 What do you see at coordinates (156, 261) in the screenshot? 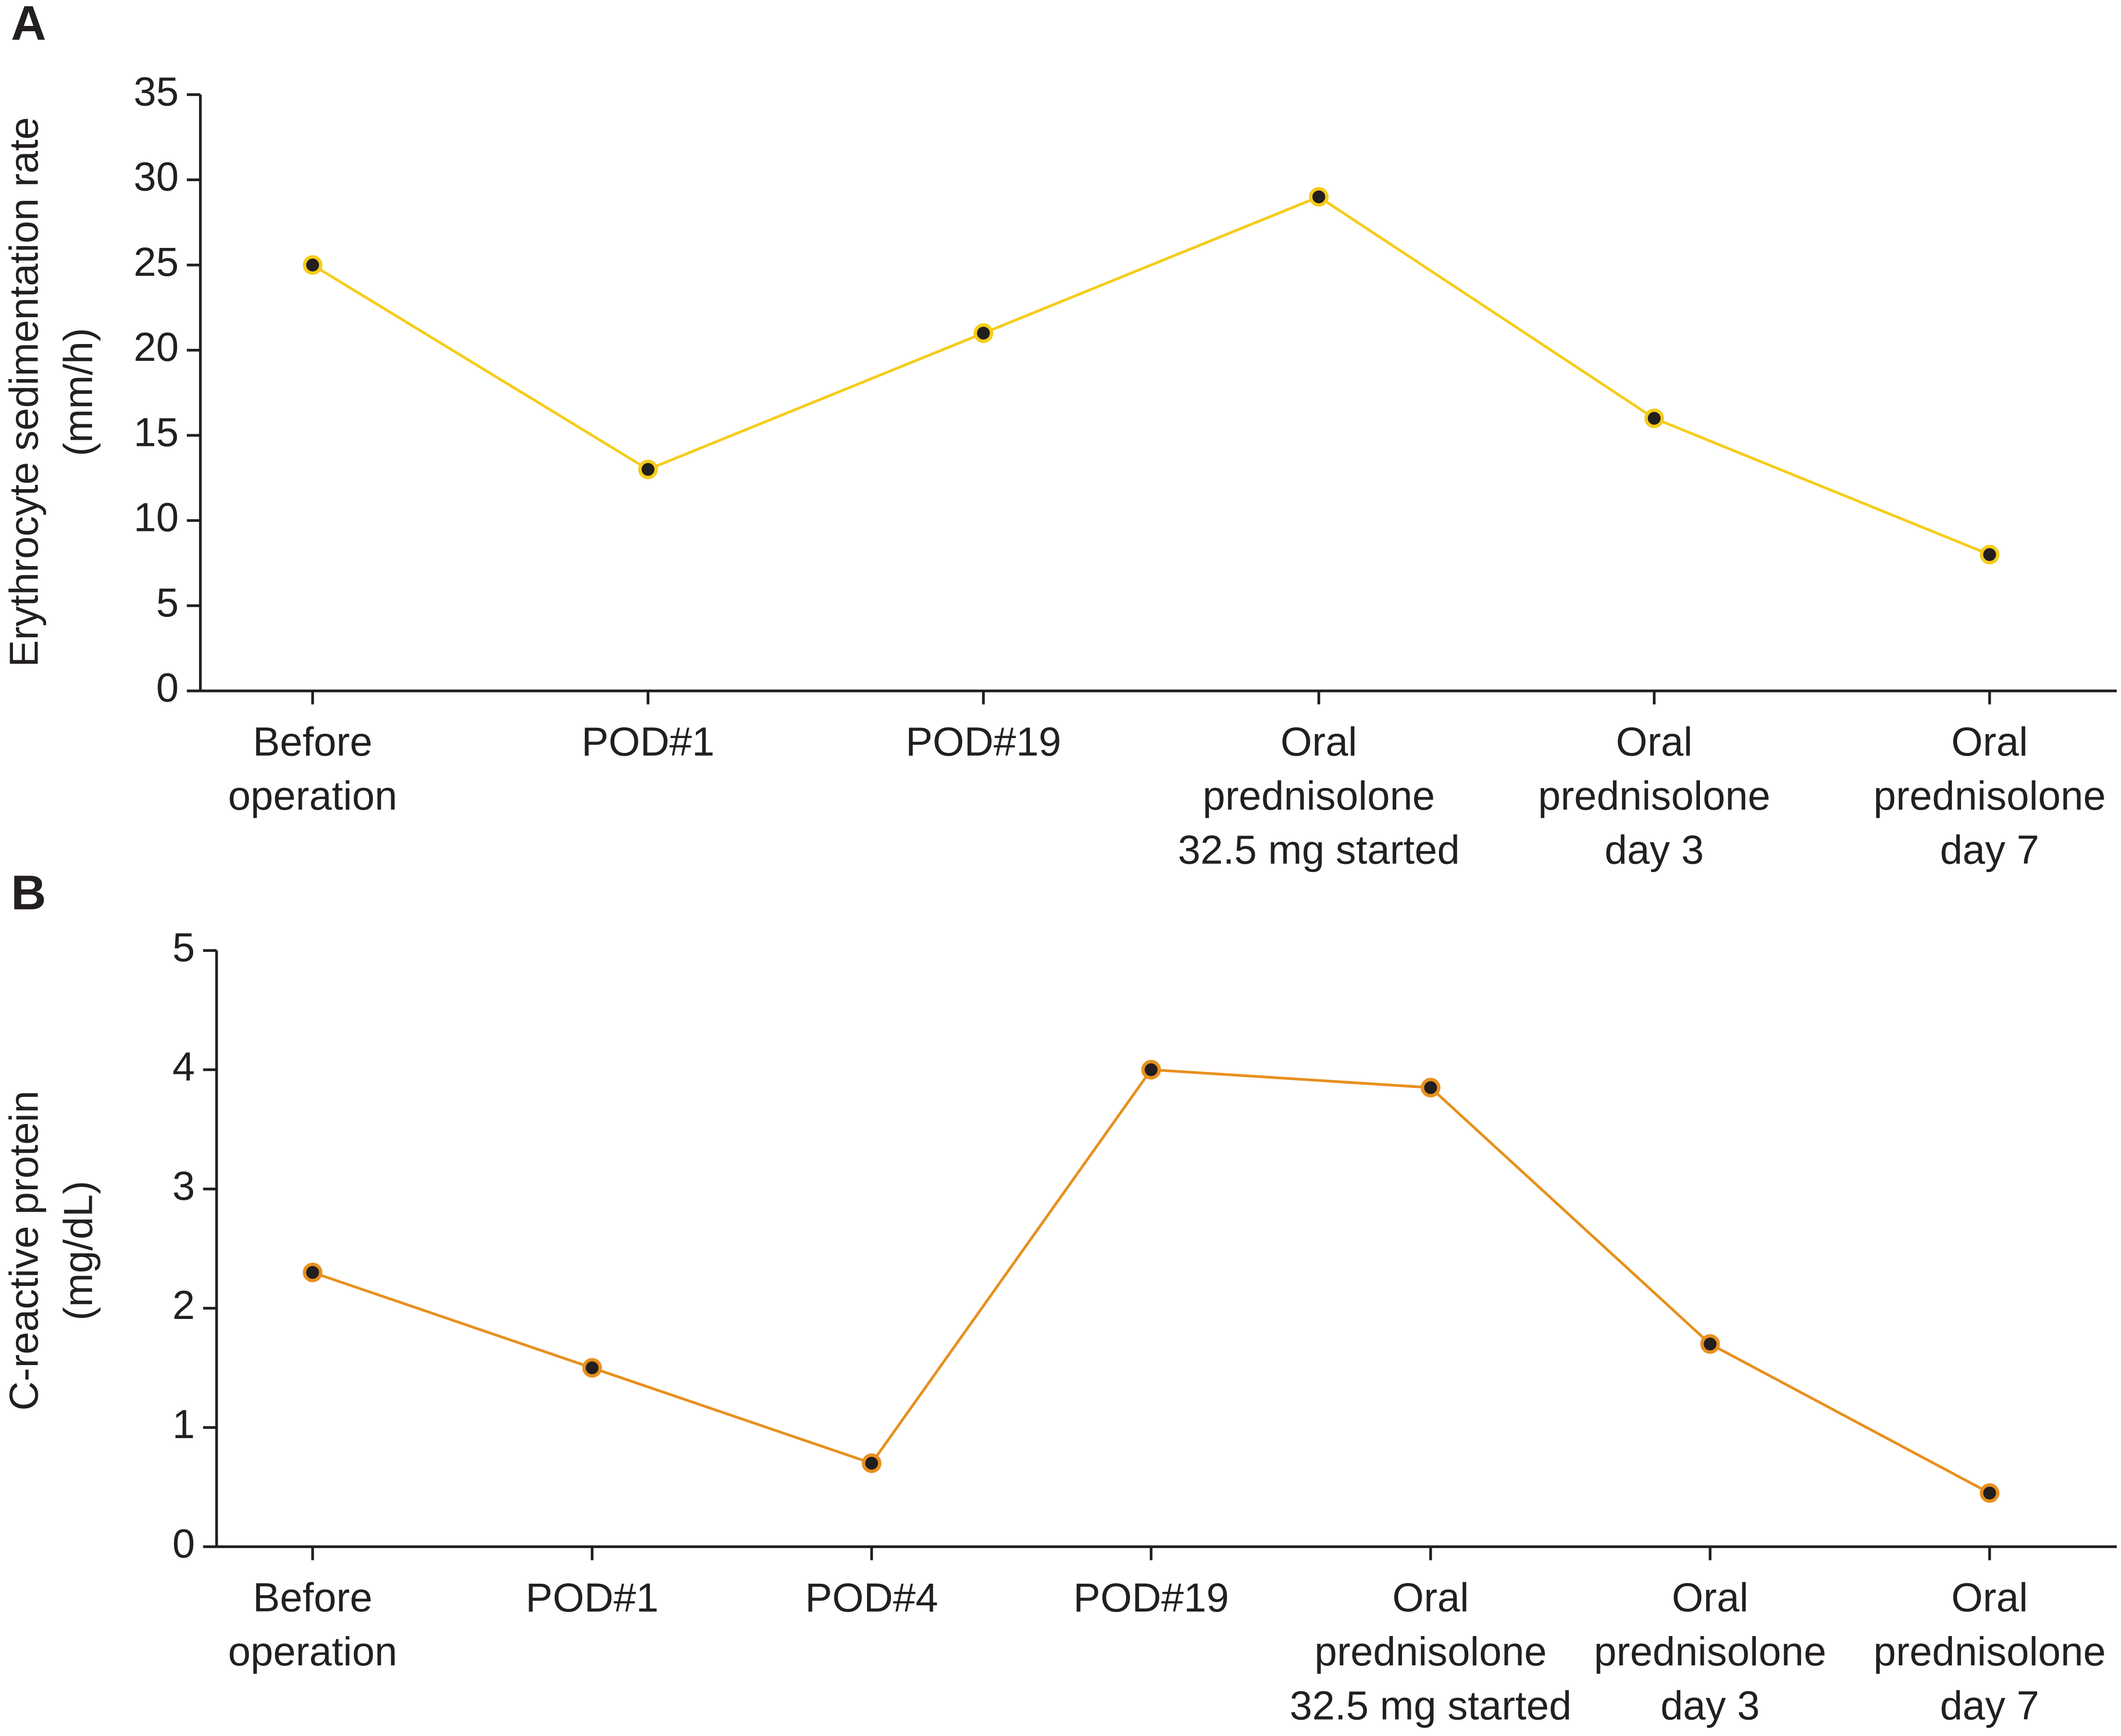
I see `y-tick-label: 25` at bounding box center [156, 261].